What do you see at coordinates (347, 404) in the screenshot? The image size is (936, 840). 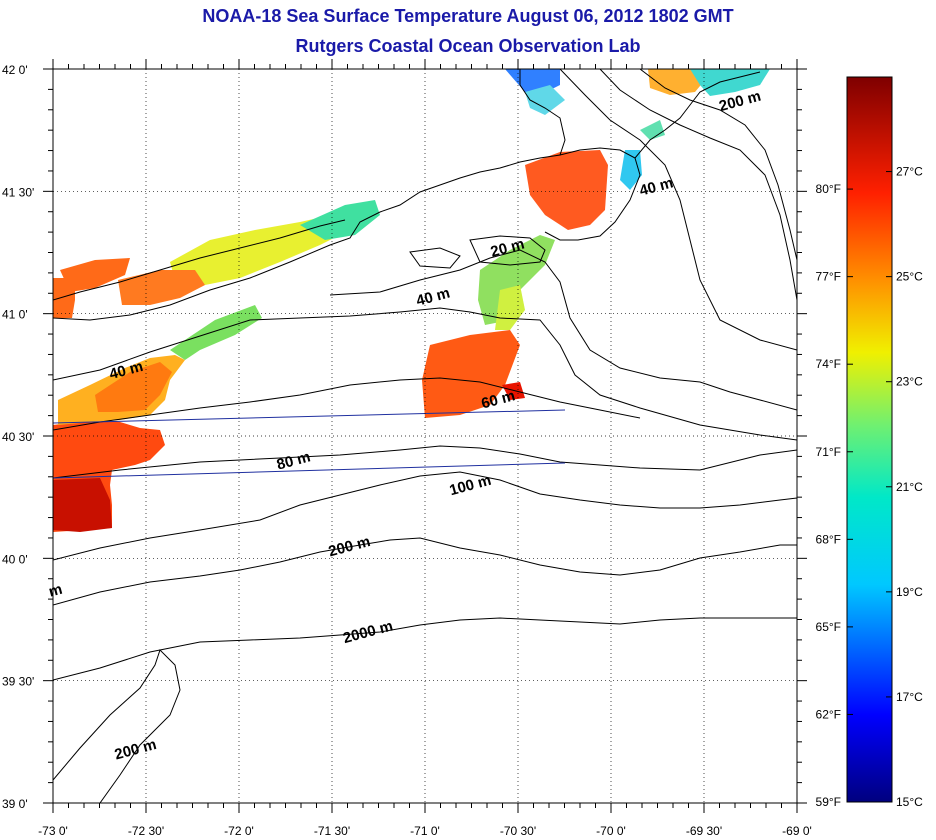 I see `contour-60m` at bounding box center [347, 404].